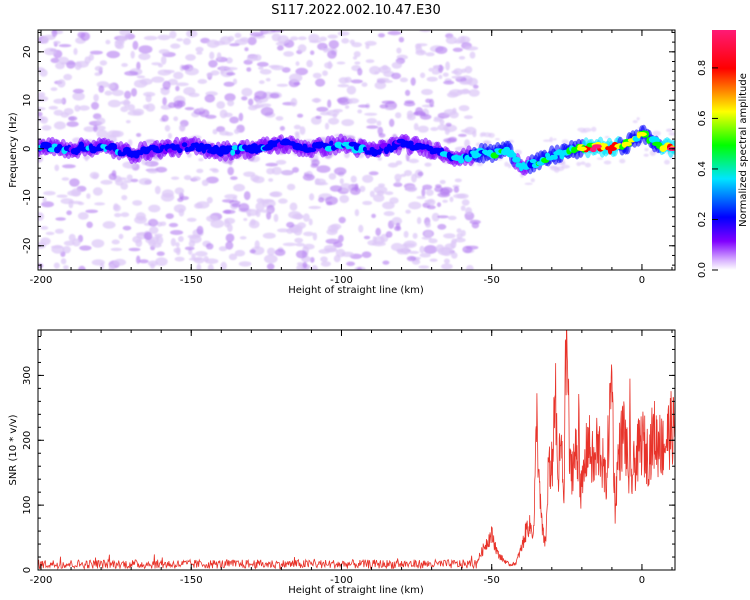 The image size is (750, 600). Describe the element at coordinates (702, 68) in the screenshot. I see `colorbar-tick-label: 0.8` at that location.